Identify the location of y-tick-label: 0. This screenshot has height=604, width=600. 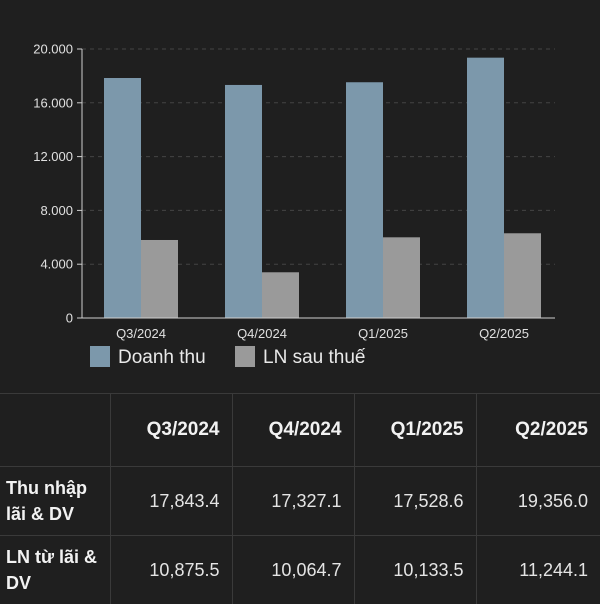
(69, 318).